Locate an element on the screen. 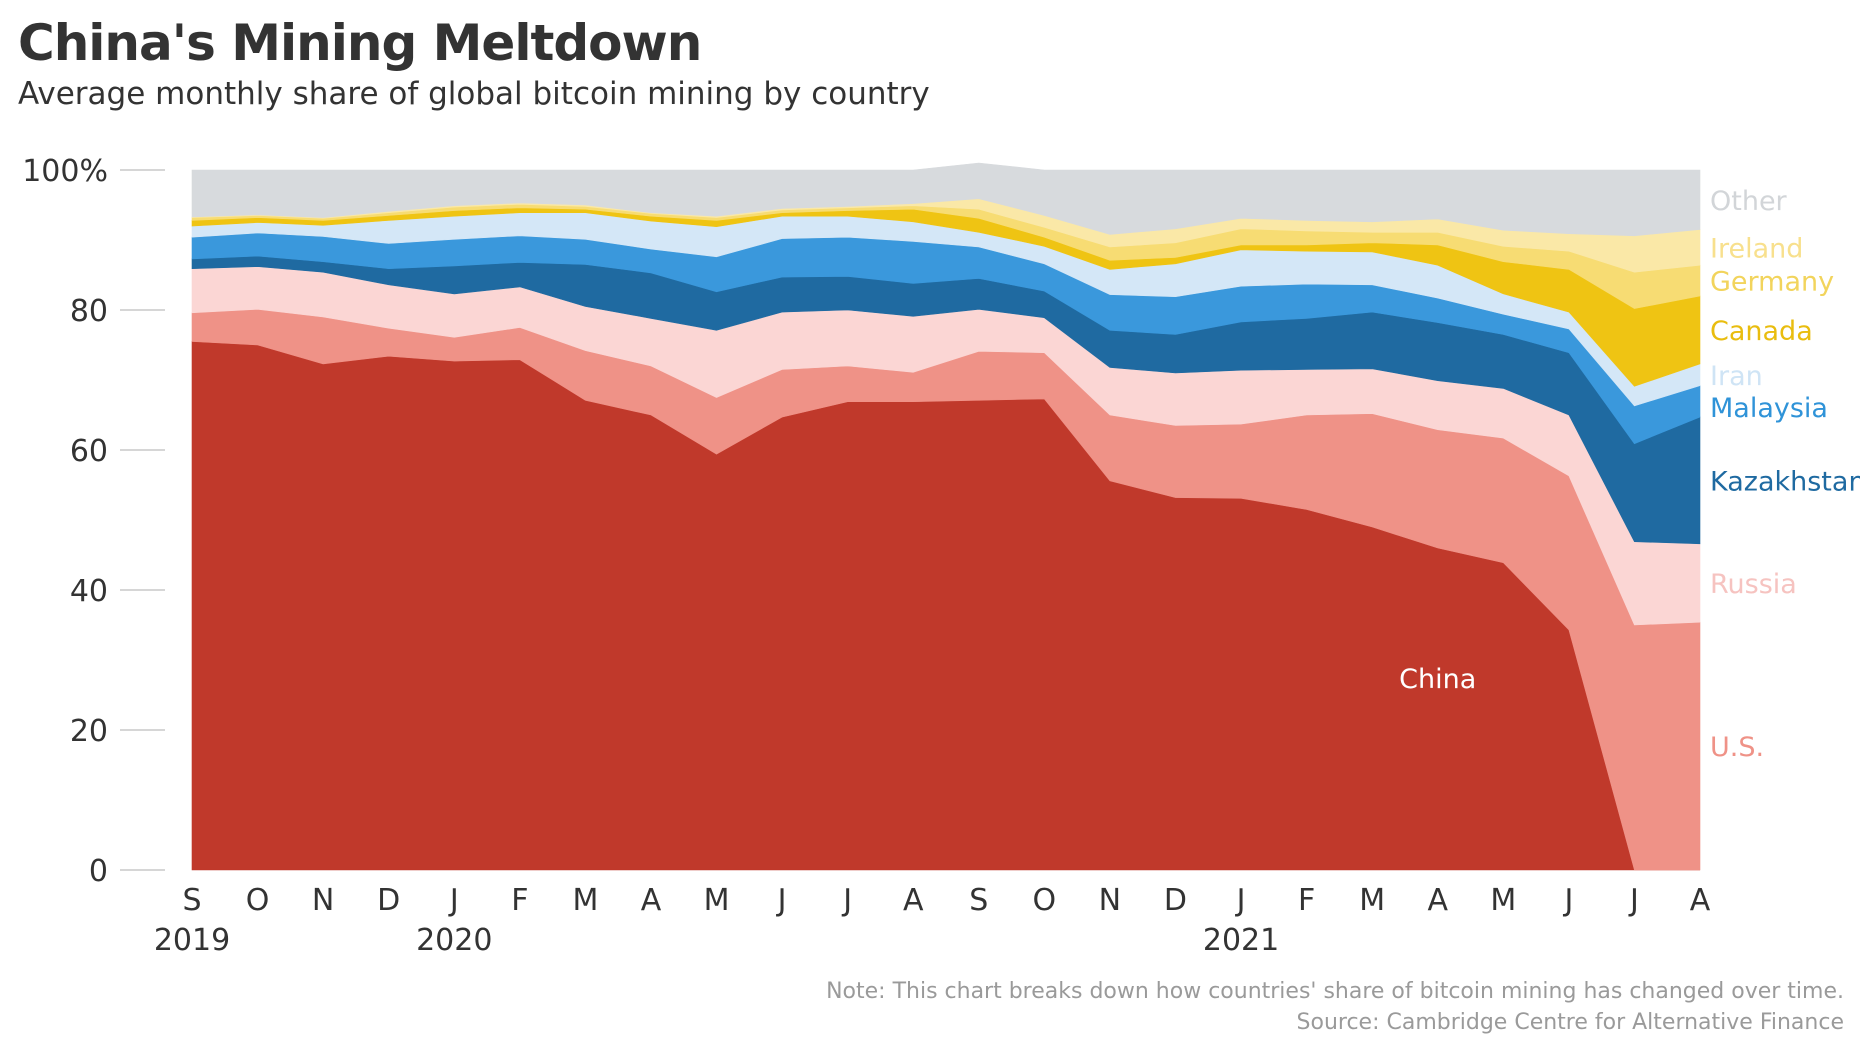 The width and height of the screenshot is (1860, 1046). y-tick-label: 80 is located at coordinates (89, 311).